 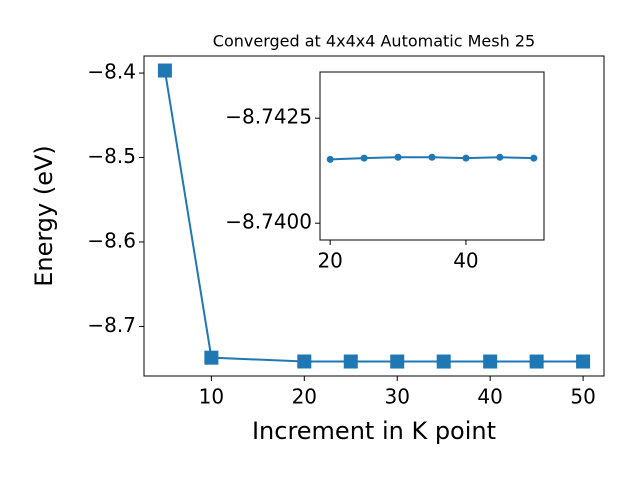 What do you see at coordinates (374, 431) in the screenshot?
I see `x-axis-label: Increment in K point` at bounding box center [374, 431].